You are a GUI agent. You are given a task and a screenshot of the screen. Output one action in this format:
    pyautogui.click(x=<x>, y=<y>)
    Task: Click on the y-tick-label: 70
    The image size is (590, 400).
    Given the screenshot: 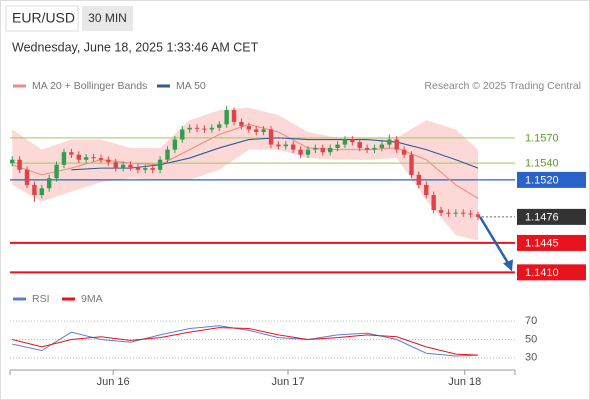 What is the action you would take?
    pyautogui.click(x=531, y=321)
    